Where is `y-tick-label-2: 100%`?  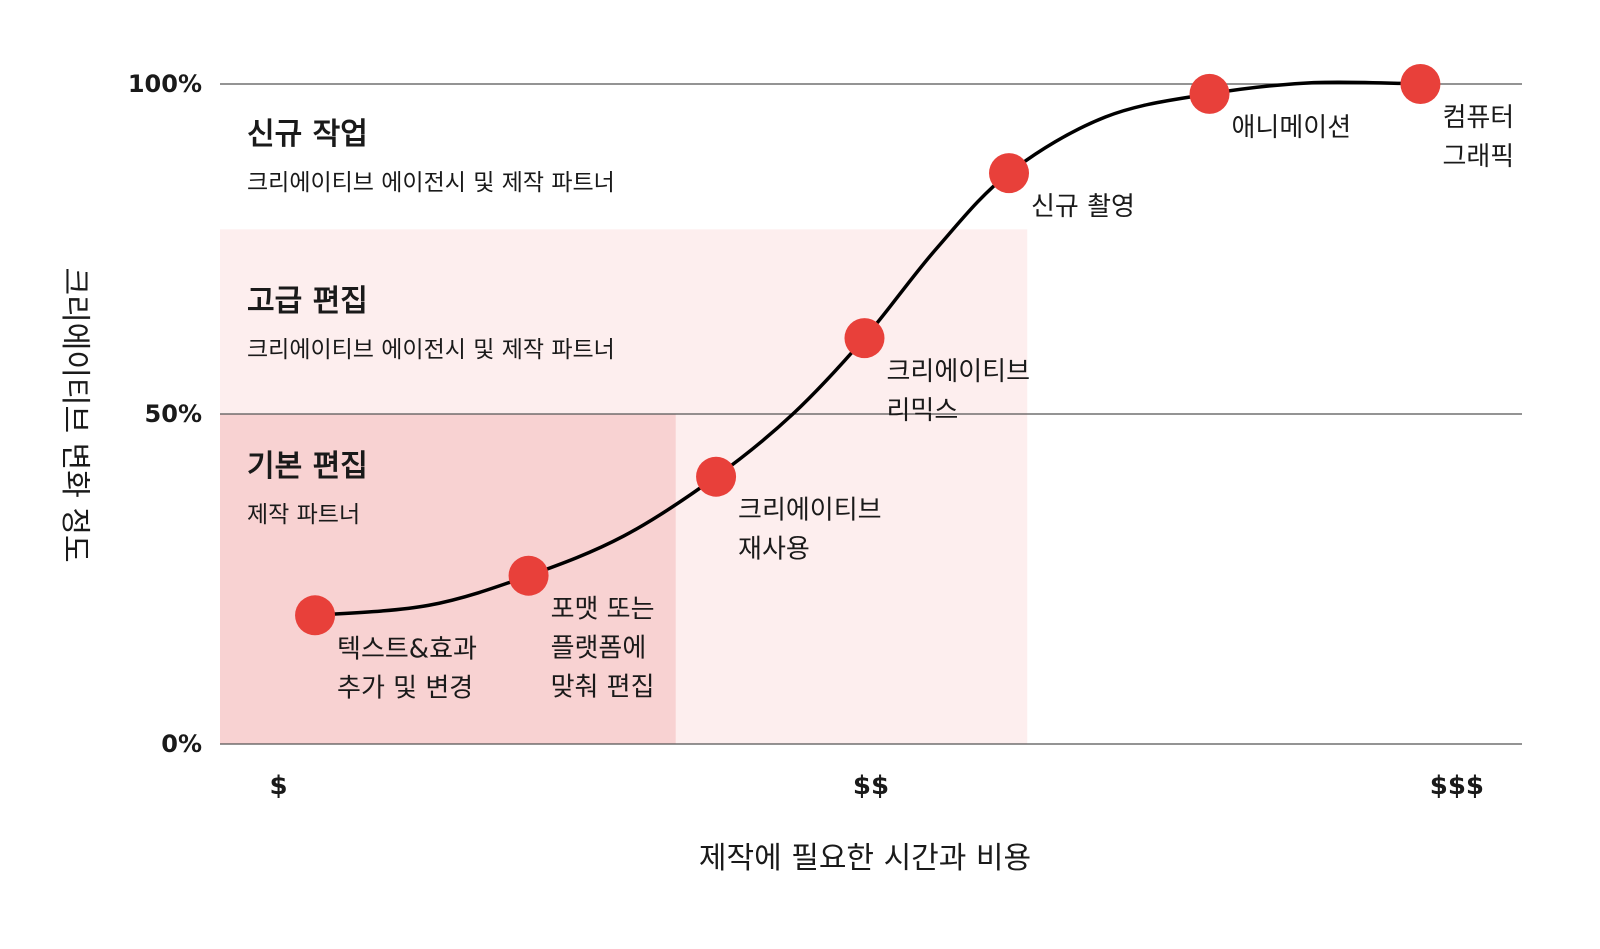
y-tick-label-2: 100% is located at coordinates (165, 84).